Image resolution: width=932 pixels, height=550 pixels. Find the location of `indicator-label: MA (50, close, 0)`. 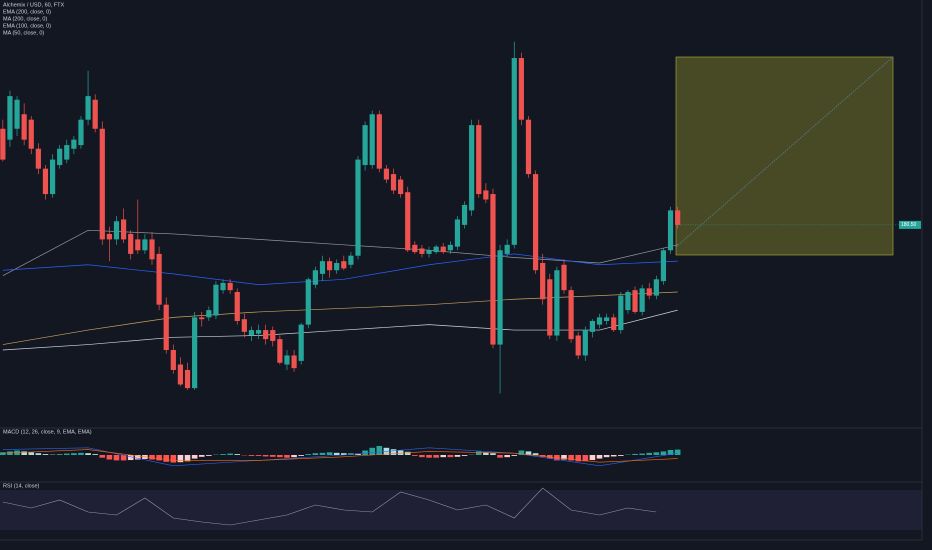

indicator-label: MA (50, close, 0) is located at coordinates (23, 33).